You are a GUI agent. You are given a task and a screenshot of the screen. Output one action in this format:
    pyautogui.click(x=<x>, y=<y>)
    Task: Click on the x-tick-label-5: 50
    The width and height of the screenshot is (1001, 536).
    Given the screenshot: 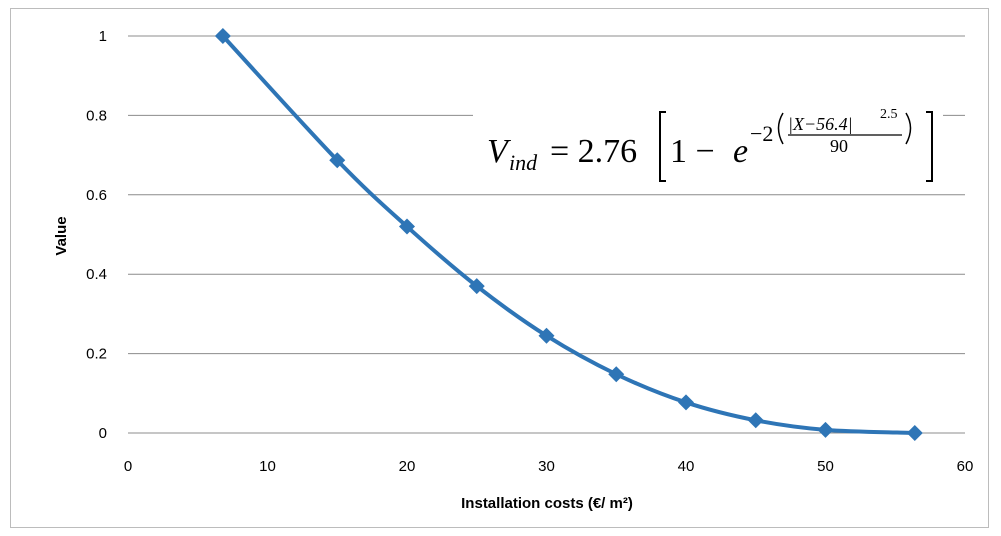 What is the action you would take?
    pyautogui.click(x=825, y=466)
    